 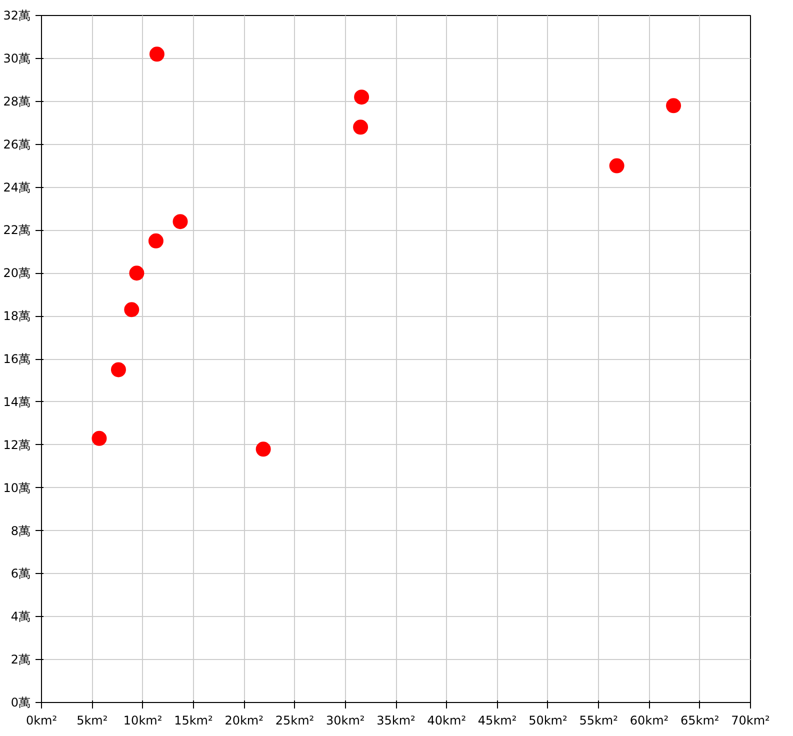 What do you see at coordinates (598, 721) in the screenshot?
I see `x-tick-label: 55km²` at bounding box center [598, 721].